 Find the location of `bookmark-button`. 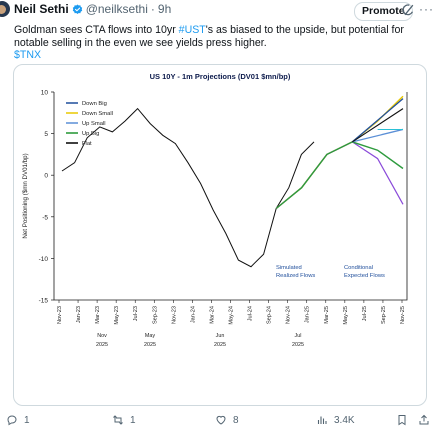

bookmark-button is located at coordinates (402, 420).